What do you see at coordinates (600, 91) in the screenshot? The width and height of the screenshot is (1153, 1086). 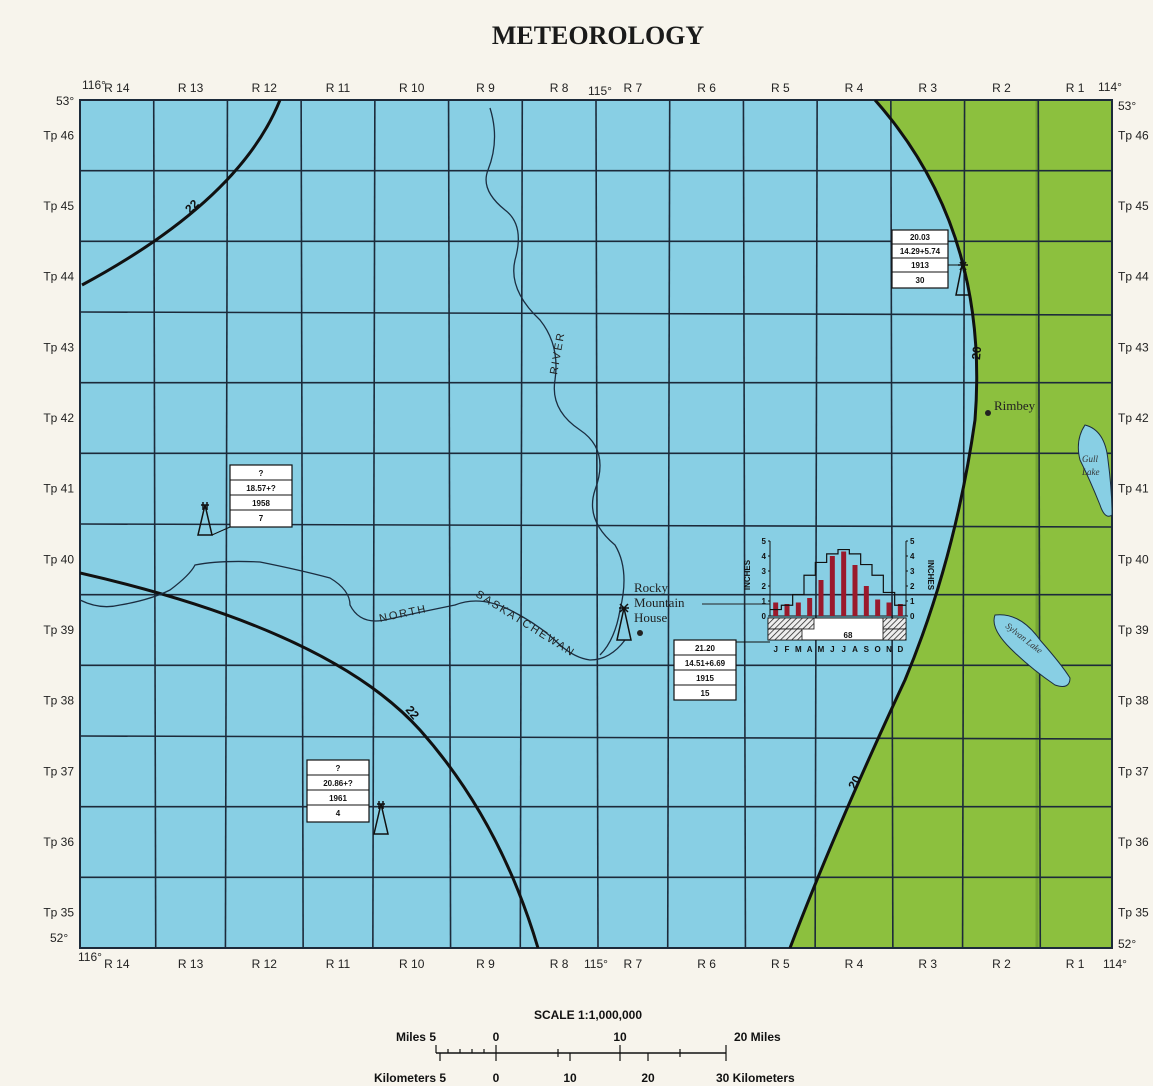 I see `lon-115-top: 115°` at bounding box center [600, 91].